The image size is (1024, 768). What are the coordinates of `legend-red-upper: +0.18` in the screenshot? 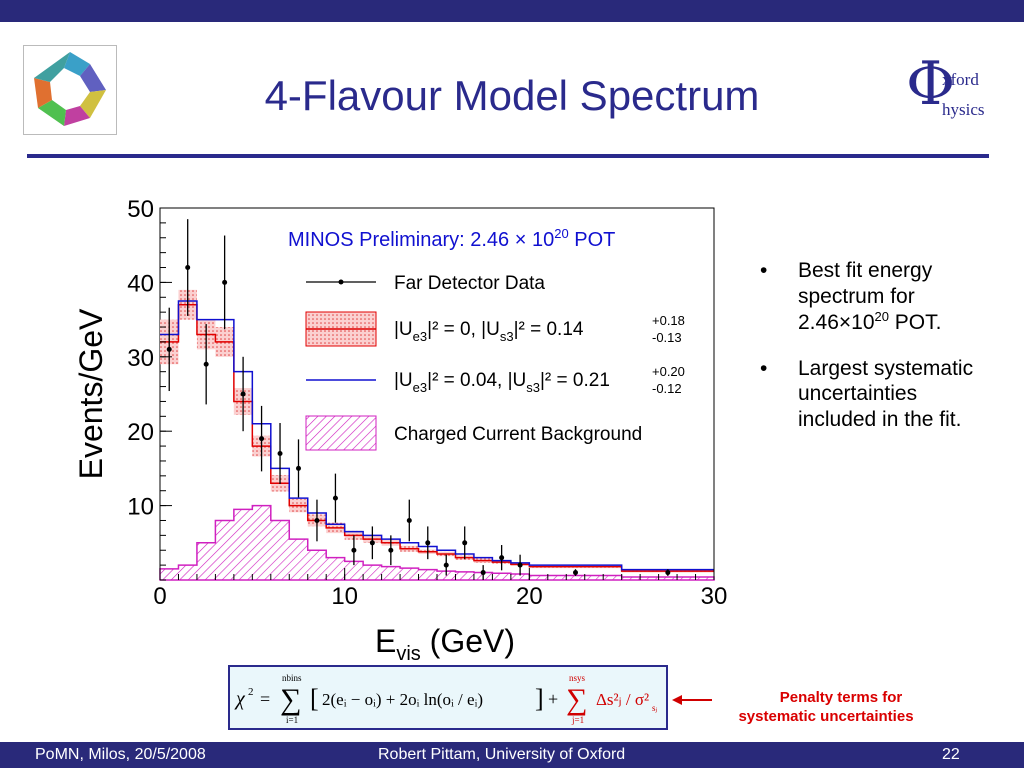 It's located at (668, 320).